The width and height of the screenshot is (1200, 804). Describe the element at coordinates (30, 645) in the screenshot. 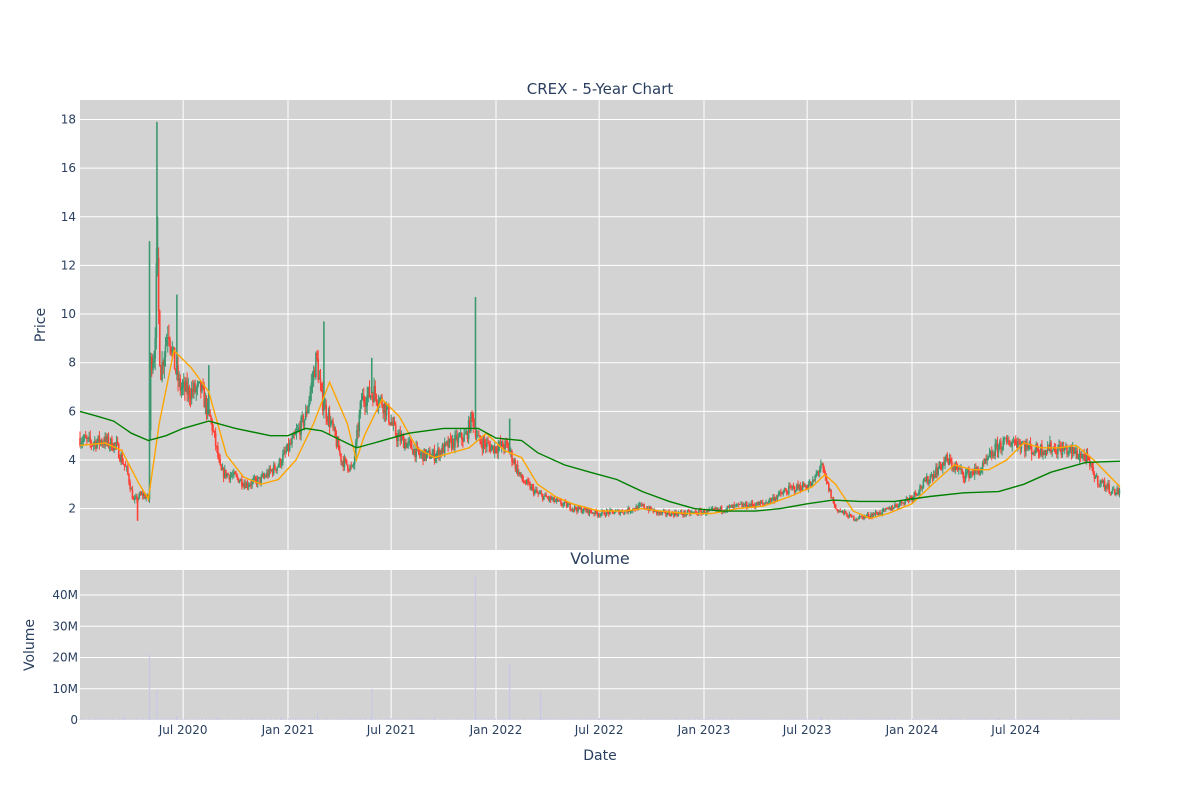

I see `volume-y-axis-title: Volume` at that location.